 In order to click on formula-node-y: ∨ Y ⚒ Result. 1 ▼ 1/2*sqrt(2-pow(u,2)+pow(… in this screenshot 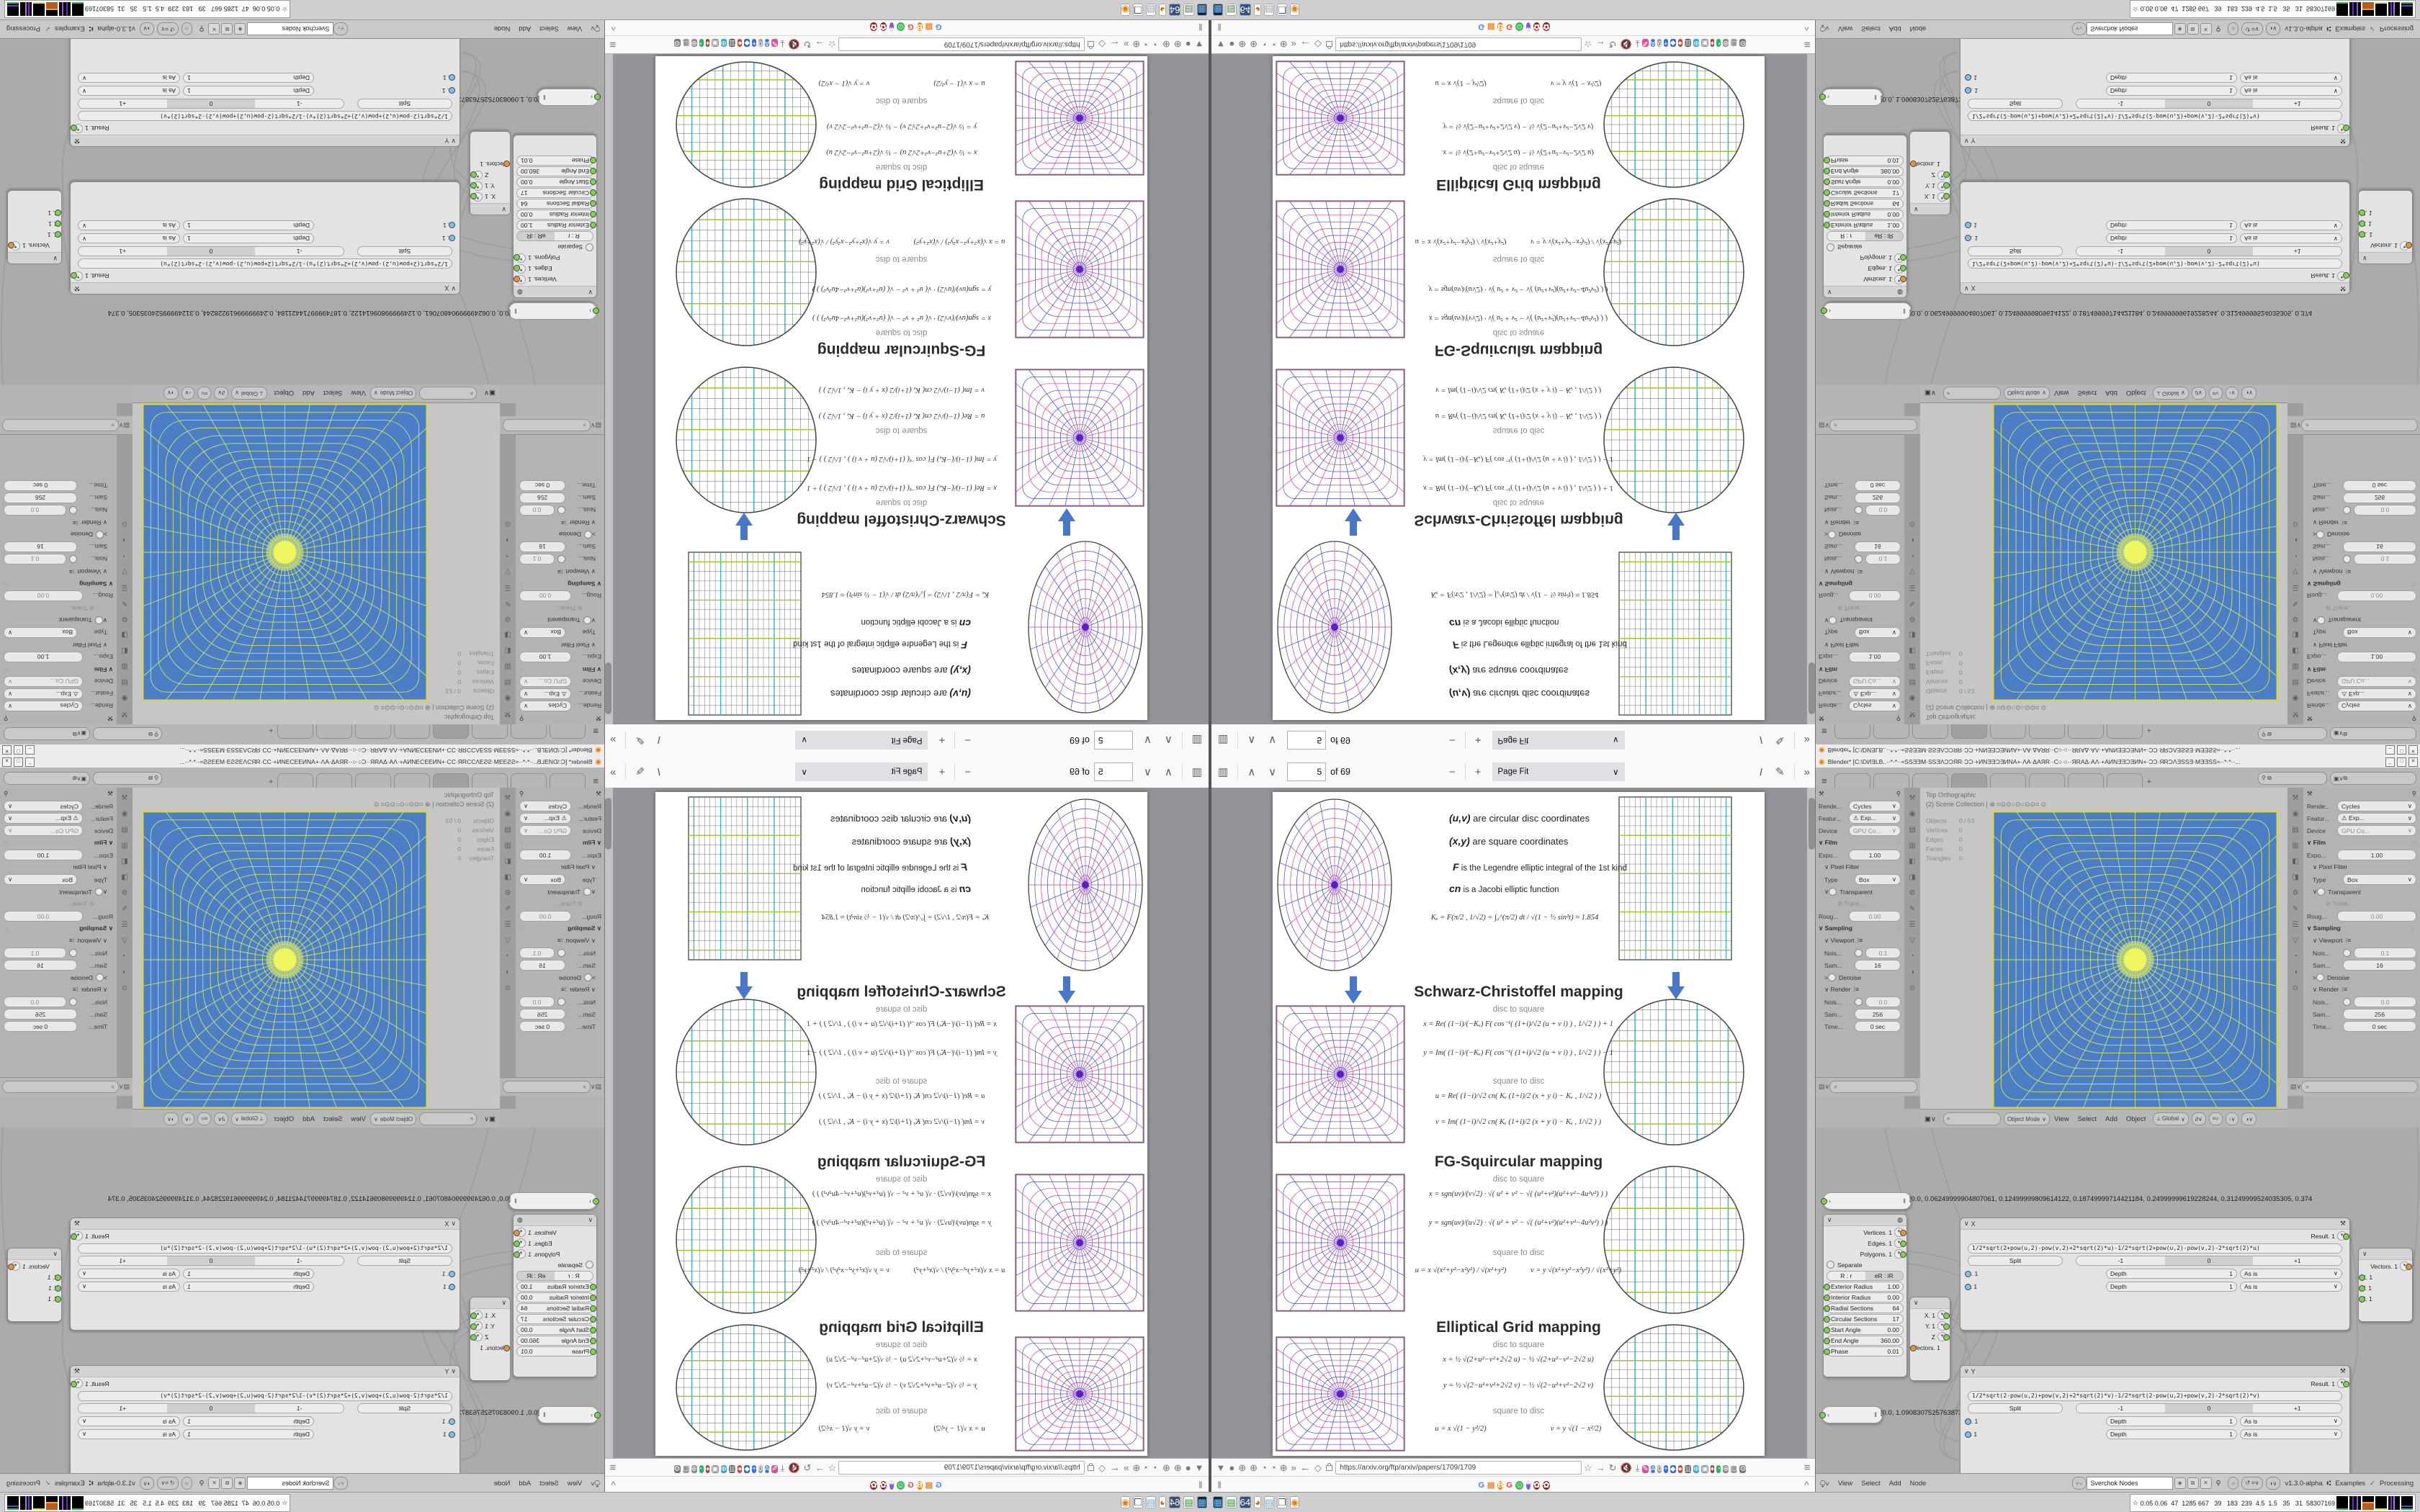, I will do `click(265, 93)`.